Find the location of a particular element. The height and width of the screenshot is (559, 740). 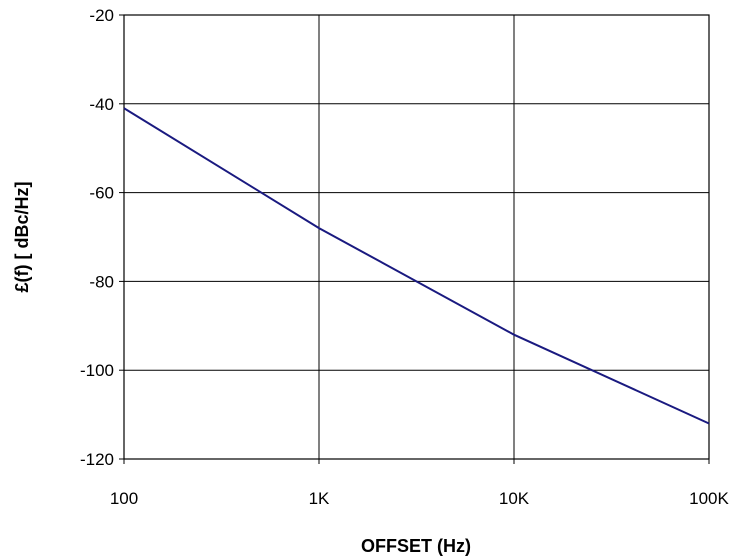

y-axis-ticks: -20 -40 -60 -80 -100 -120 is located at coordinates (102, 237).